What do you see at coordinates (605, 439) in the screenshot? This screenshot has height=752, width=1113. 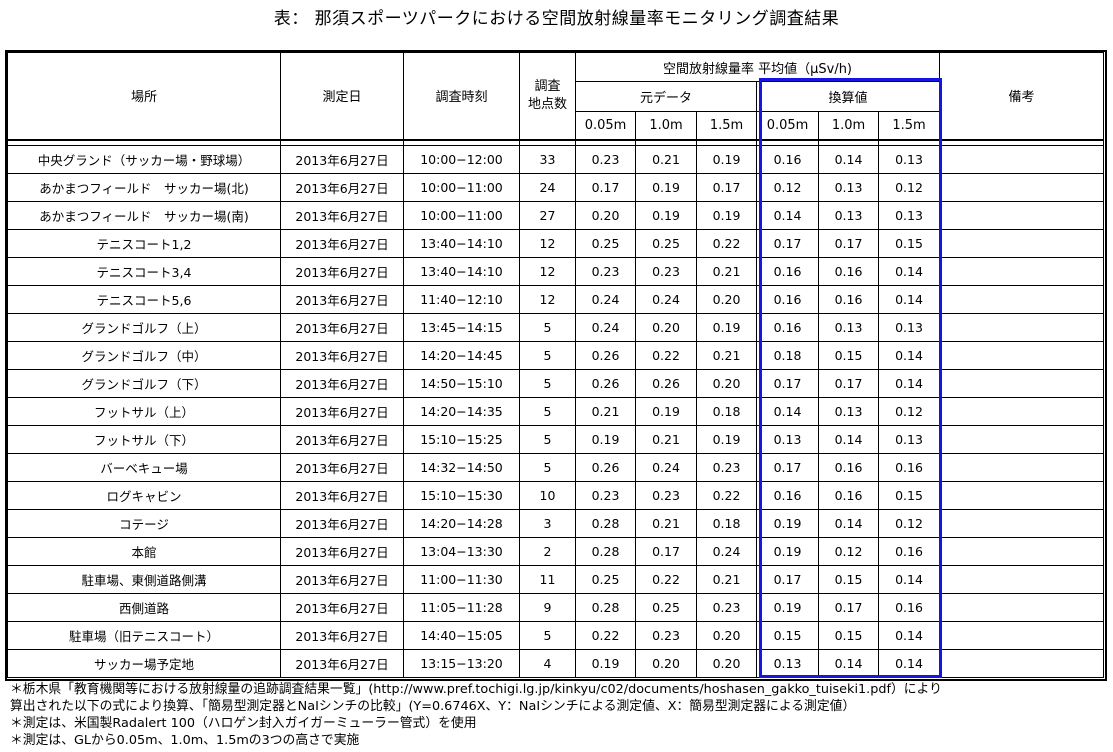 I see `cell-raw-005m: 0.19` at bounding box center [605, 439].